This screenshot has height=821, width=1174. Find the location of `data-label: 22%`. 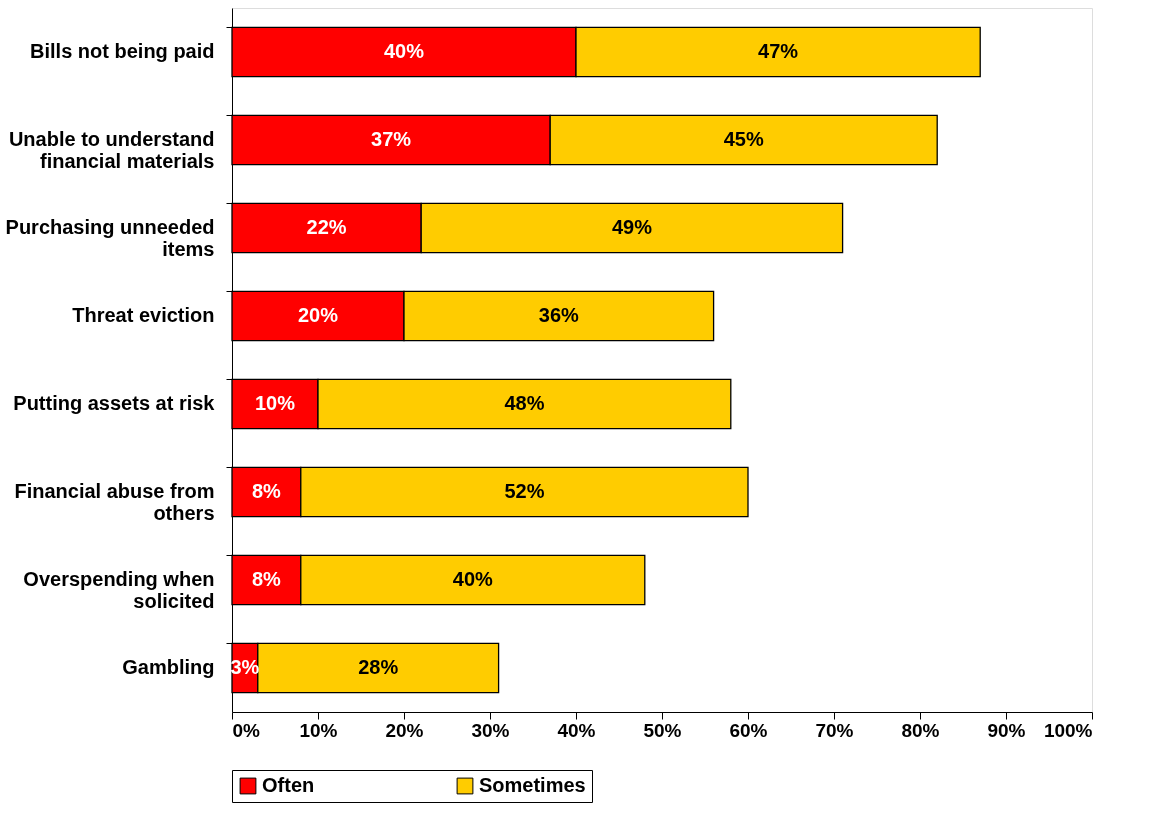

data-label: 22% is located at coordinates (326, 227).